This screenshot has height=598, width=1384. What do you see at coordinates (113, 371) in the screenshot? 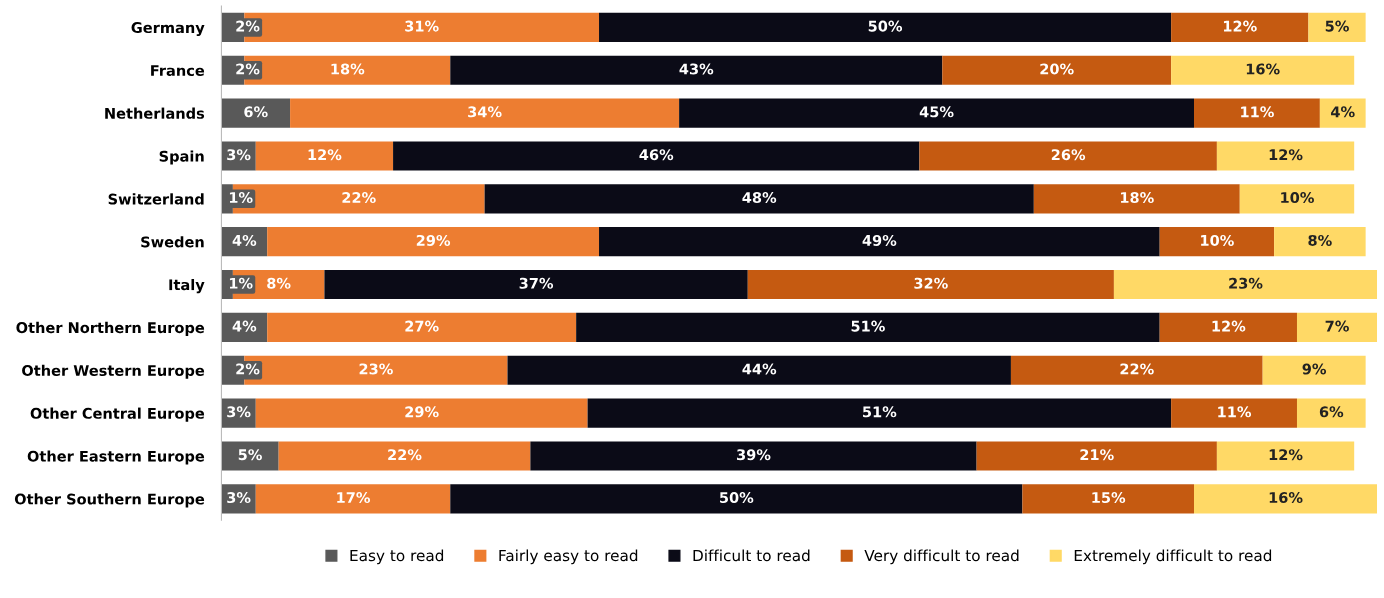
I see `y-tick-label: Other Western Europe` at bounding box center [113, 371].